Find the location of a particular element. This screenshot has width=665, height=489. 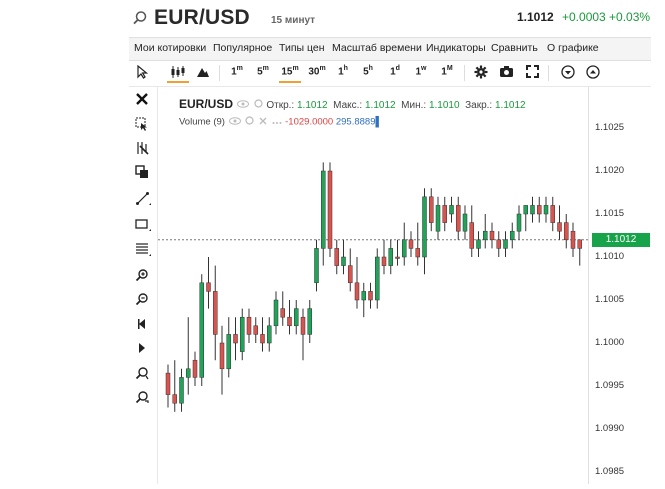

y-tick: 1.0990 is located at coordinates (610, 428).